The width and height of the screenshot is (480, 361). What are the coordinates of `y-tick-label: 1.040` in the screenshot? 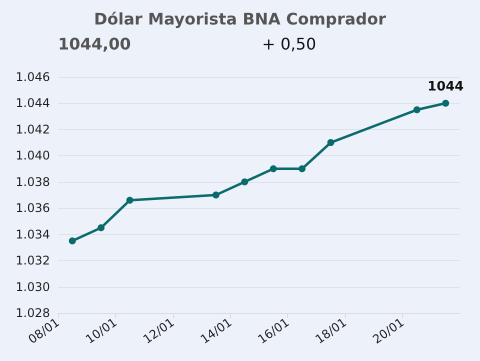 It's located at (33, 155).